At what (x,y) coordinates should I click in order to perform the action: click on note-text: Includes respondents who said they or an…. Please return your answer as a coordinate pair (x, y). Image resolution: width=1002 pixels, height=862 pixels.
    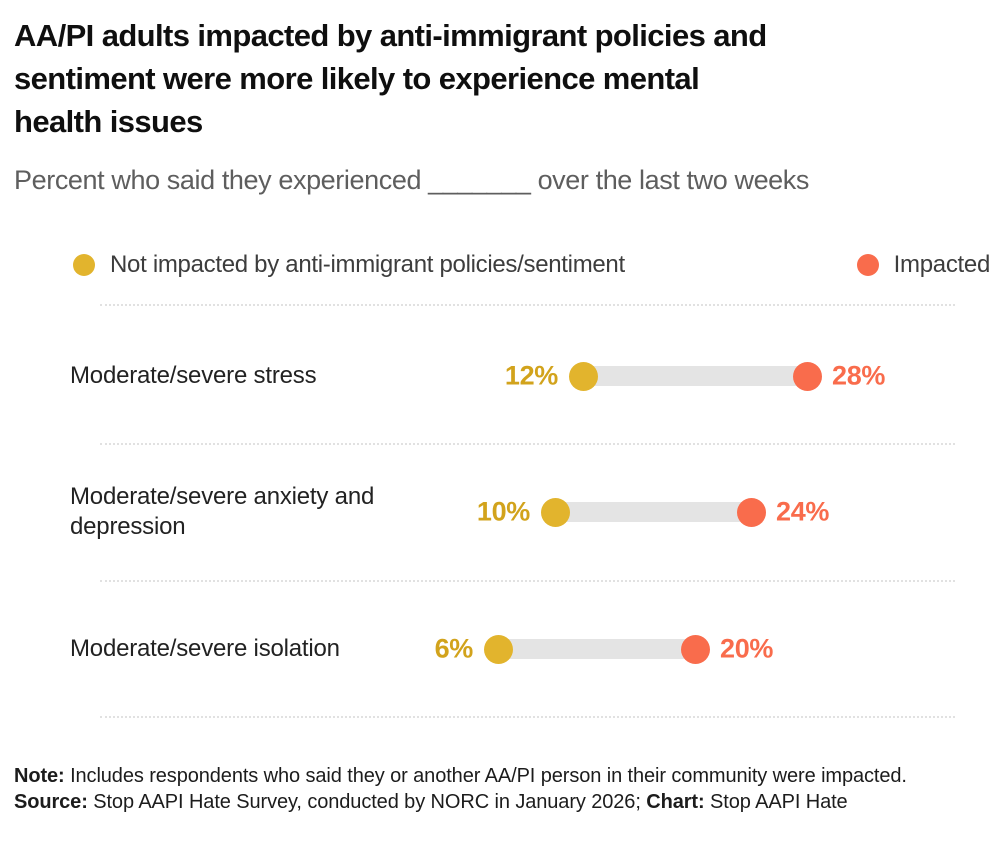
    Looking at the image, I should click on (485, 776).